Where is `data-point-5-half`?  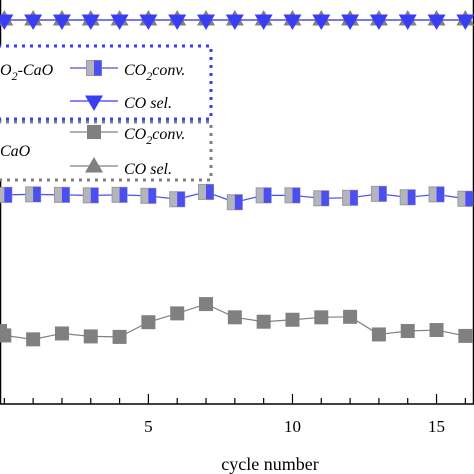
data-point-5-half is located at coordinates (123, 195).